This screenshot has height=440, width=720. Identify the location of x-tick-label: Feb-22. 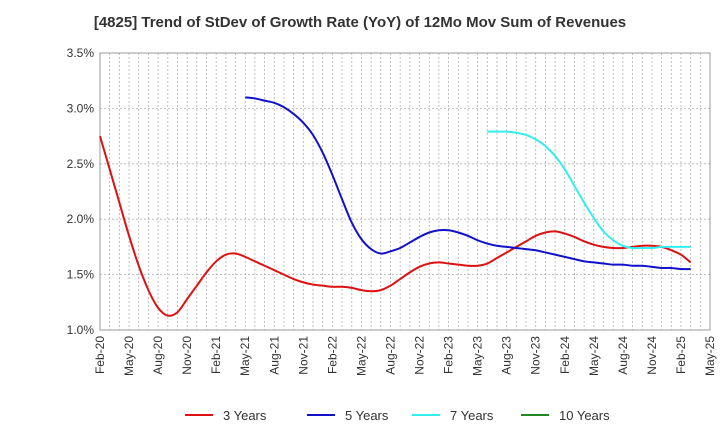
(332, 355).